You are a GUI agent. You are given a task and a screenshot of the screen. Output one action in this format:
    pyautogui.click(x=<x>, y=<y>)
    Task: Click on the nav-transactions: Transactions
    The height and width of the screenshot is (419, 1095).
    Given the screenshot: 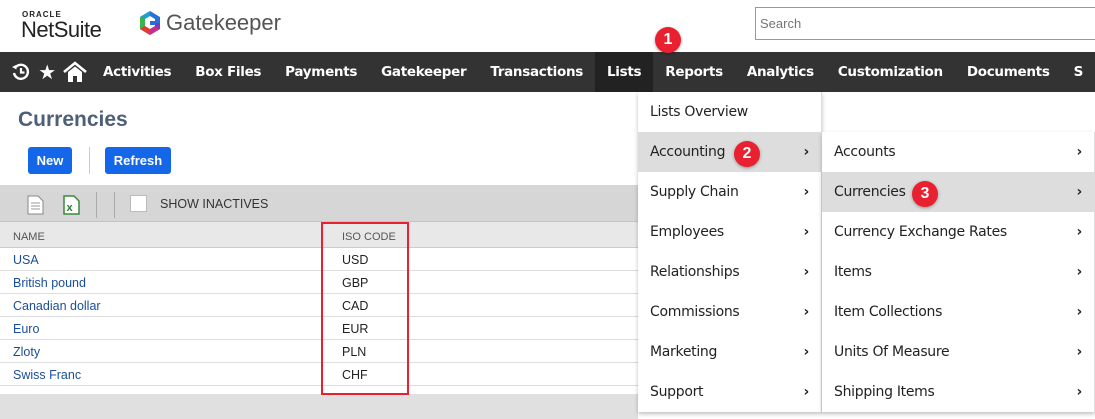 What is the action you would take?
    pyautogui.click(x=536, y=72)
    